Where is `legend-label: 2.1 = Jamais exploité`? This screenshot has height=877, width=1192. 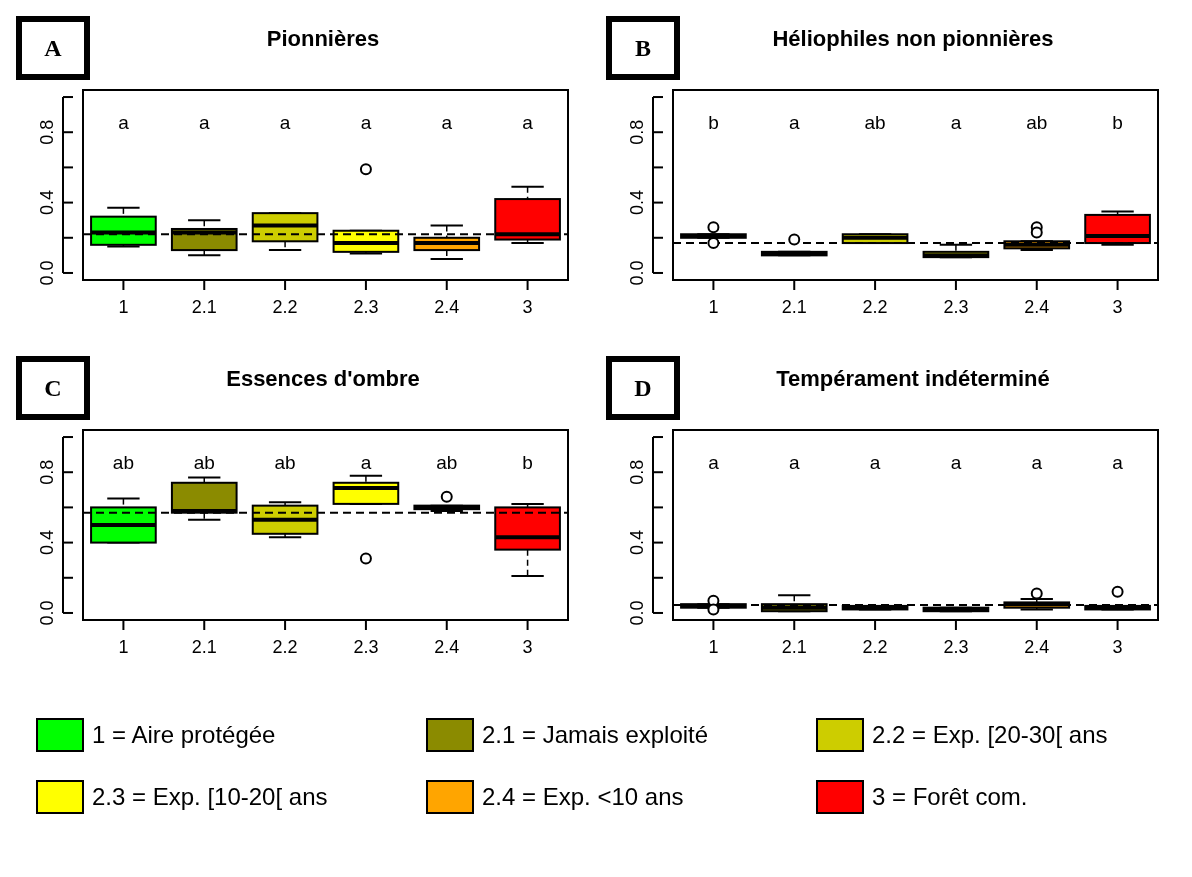 legend-label: 2.1 = Jamais exploité is located at coordinates (595, 735).